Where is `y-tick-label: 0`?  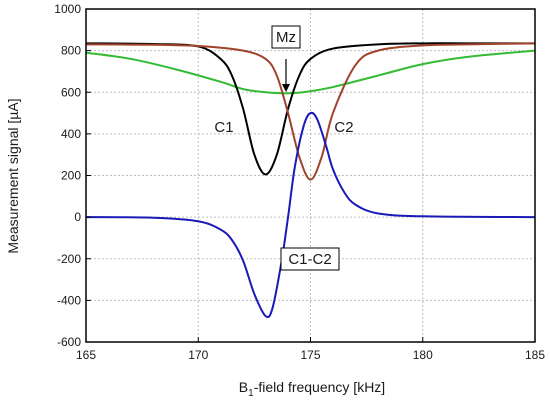
y-tick-label: 0 is located at coordinates (77, 217).